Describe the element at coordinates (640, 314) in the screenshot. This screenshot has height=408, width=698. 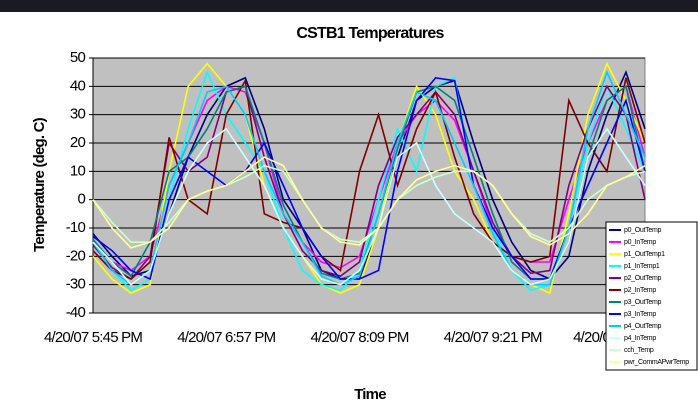
I see `legend-label: p3_InTemp` at that location.